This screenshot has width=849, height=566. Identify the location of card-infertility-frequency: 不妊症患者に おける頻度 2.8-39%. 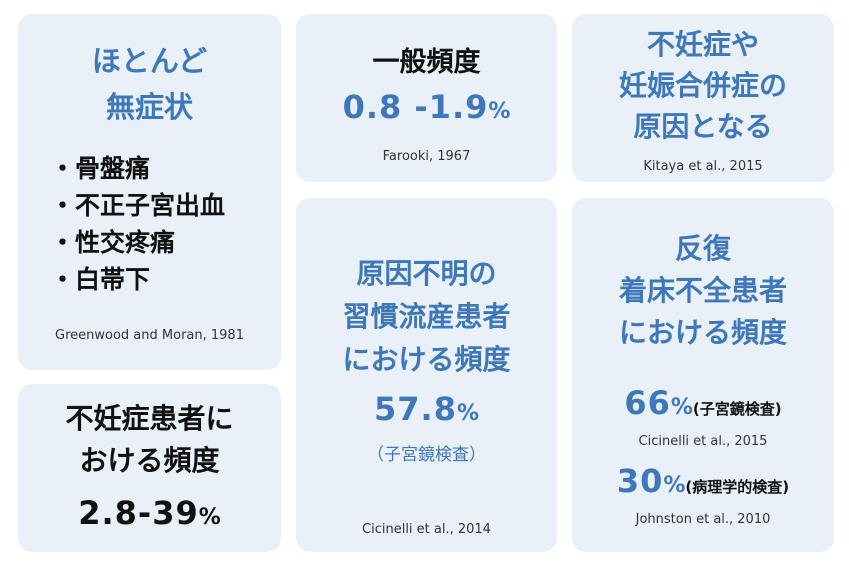
(149, 468).